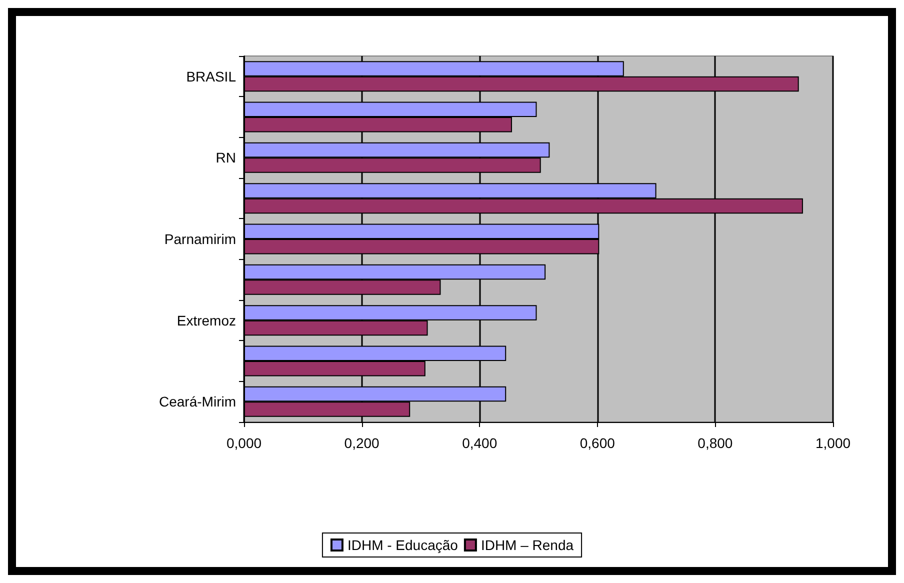  Describe the element at coordinates (226, 158) in the screenshot. I see `y-tick-label: RN` at that location.